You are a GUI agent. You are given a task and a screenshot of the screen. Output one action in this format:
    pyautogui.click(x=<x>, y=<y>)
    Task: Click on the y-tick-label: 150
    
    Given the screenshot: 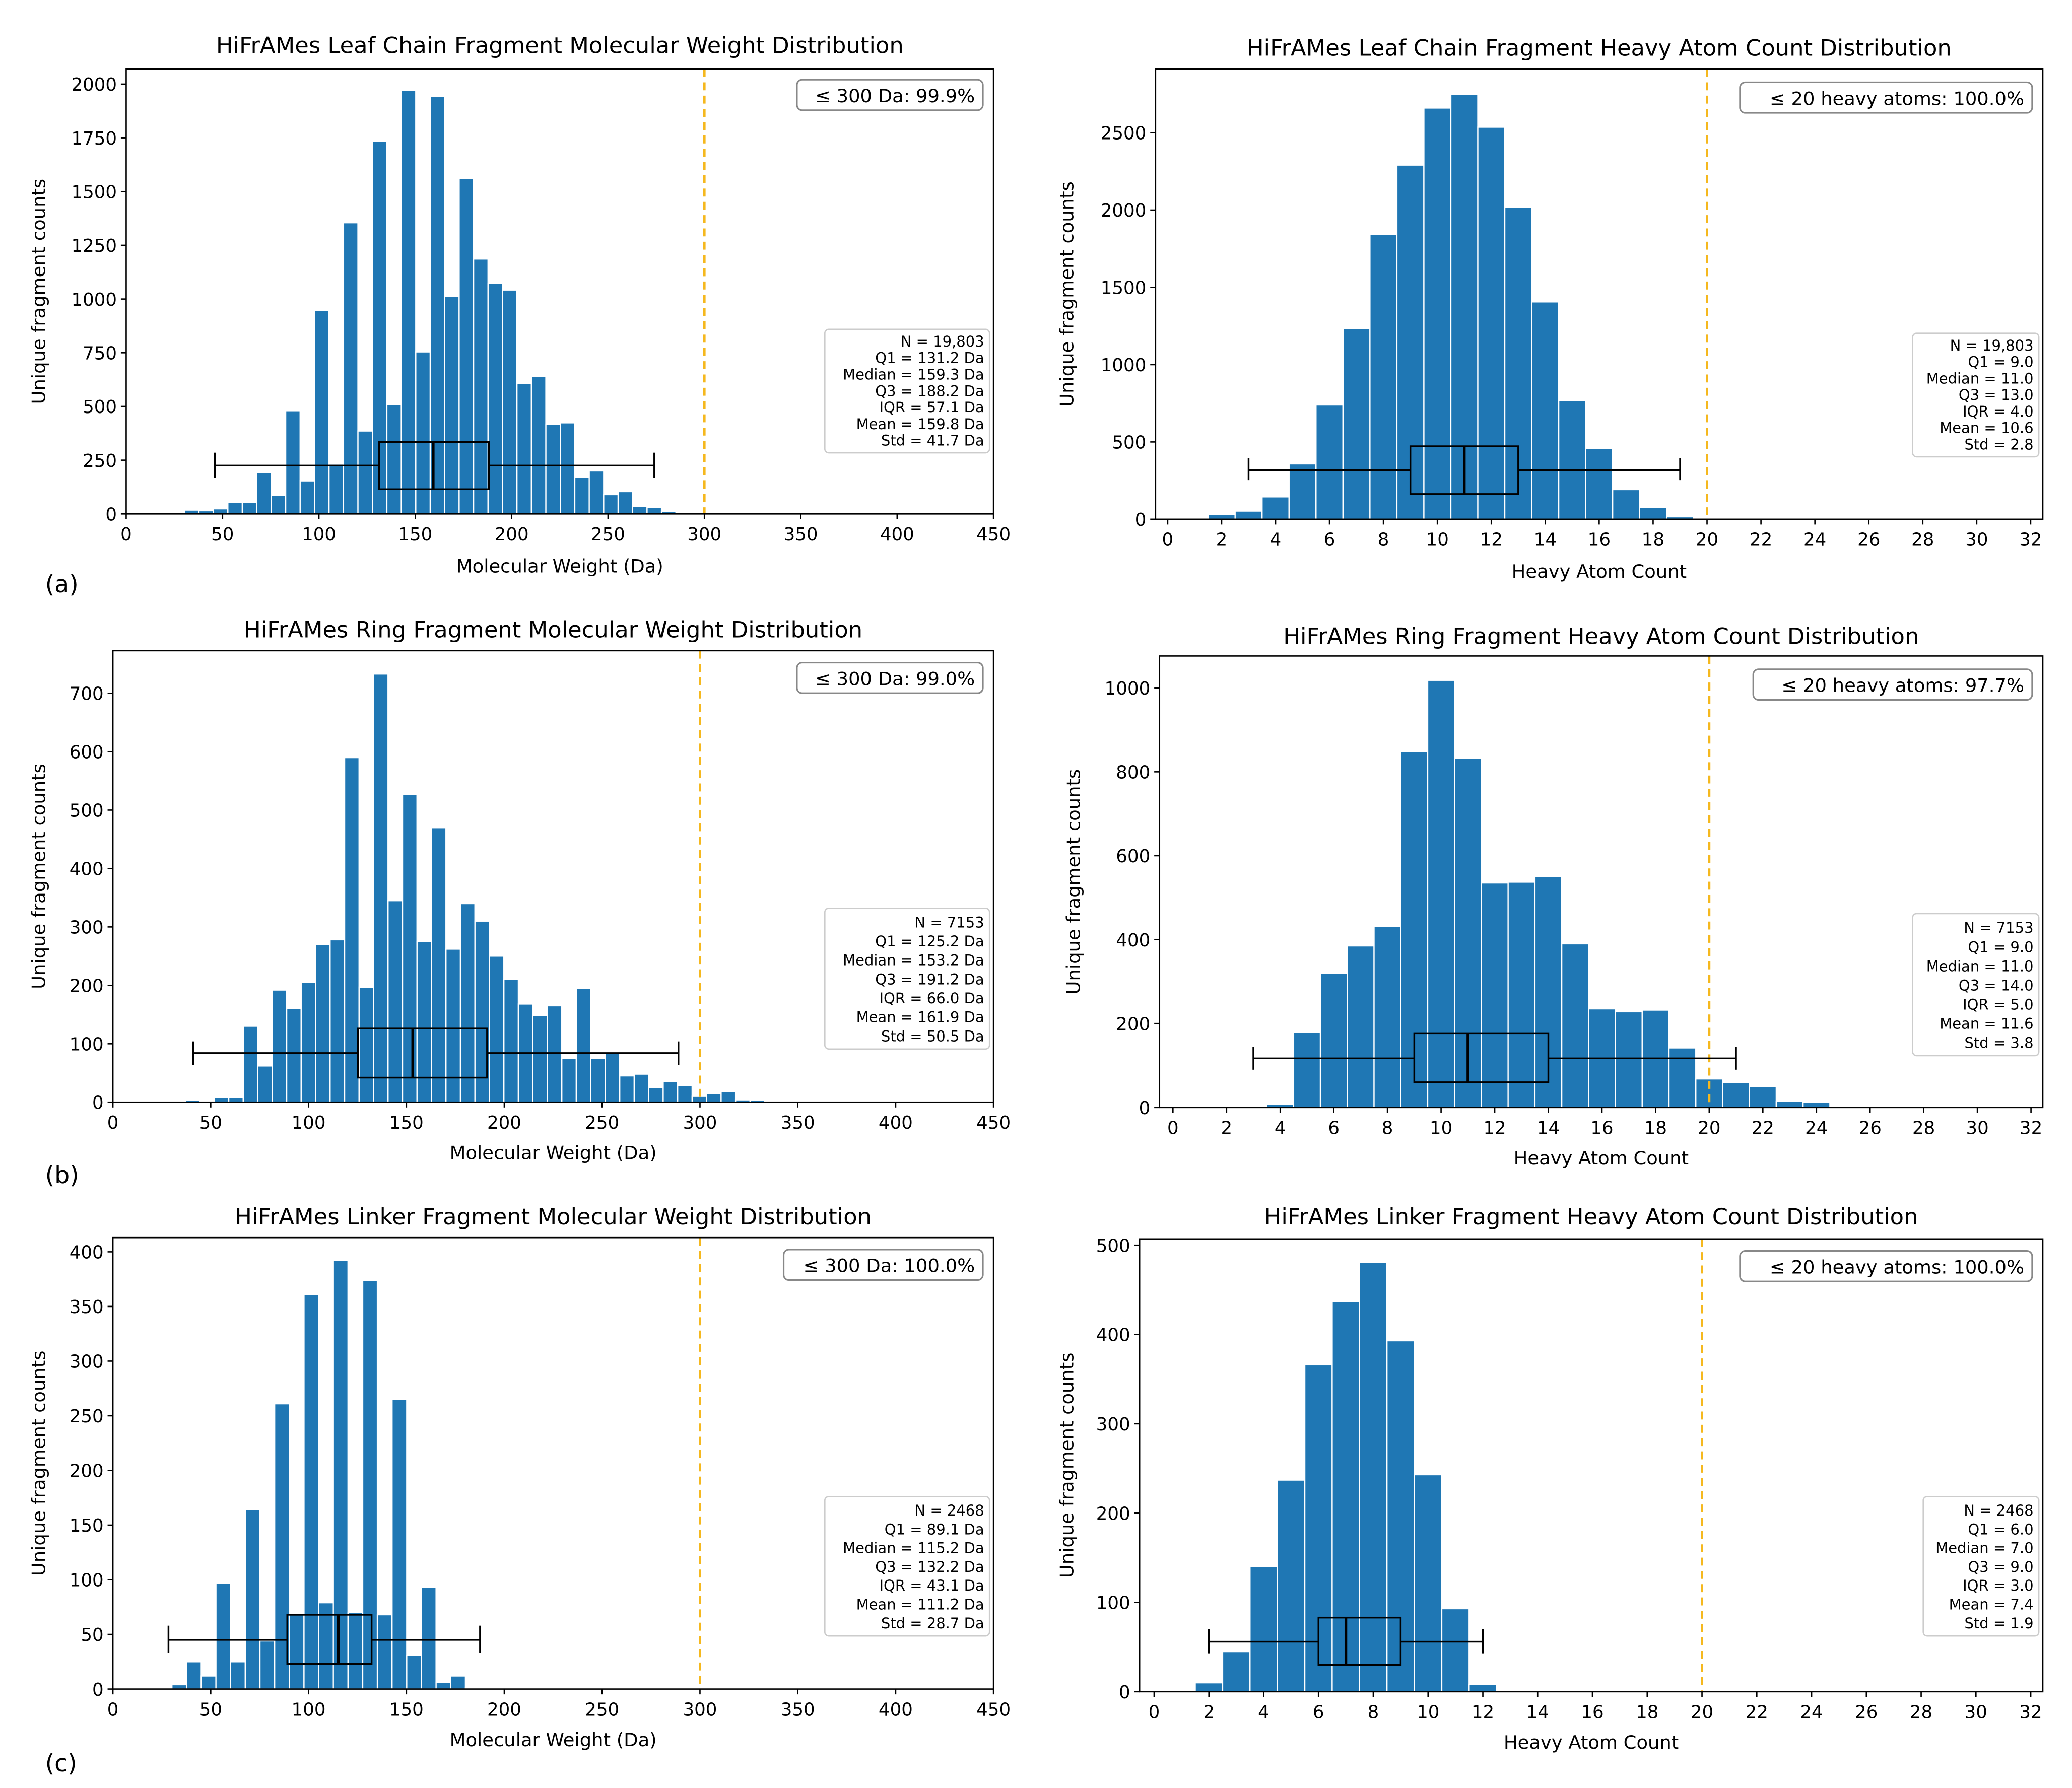 What is the action you would take?
    pyautogui.click(x=87, y=1526)
    